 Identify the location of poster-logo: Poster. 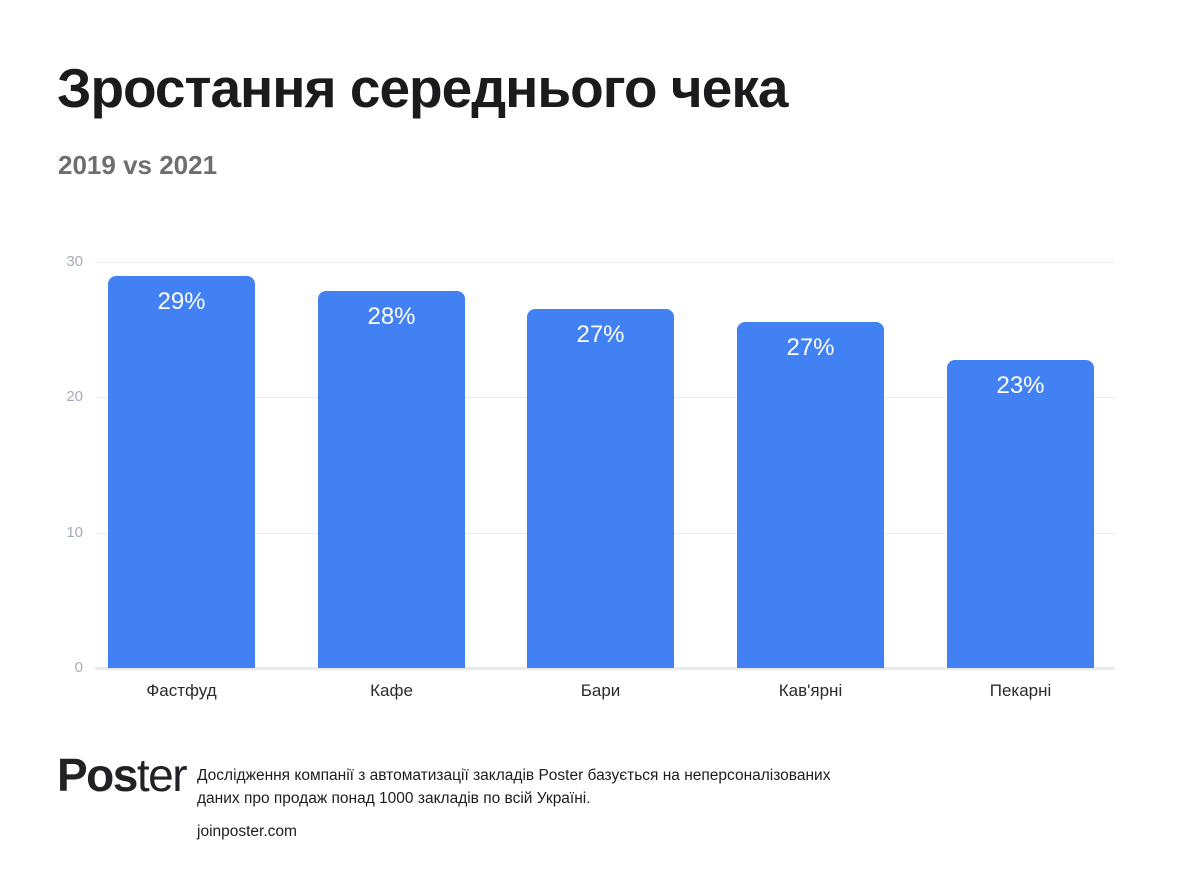
(122, 775).